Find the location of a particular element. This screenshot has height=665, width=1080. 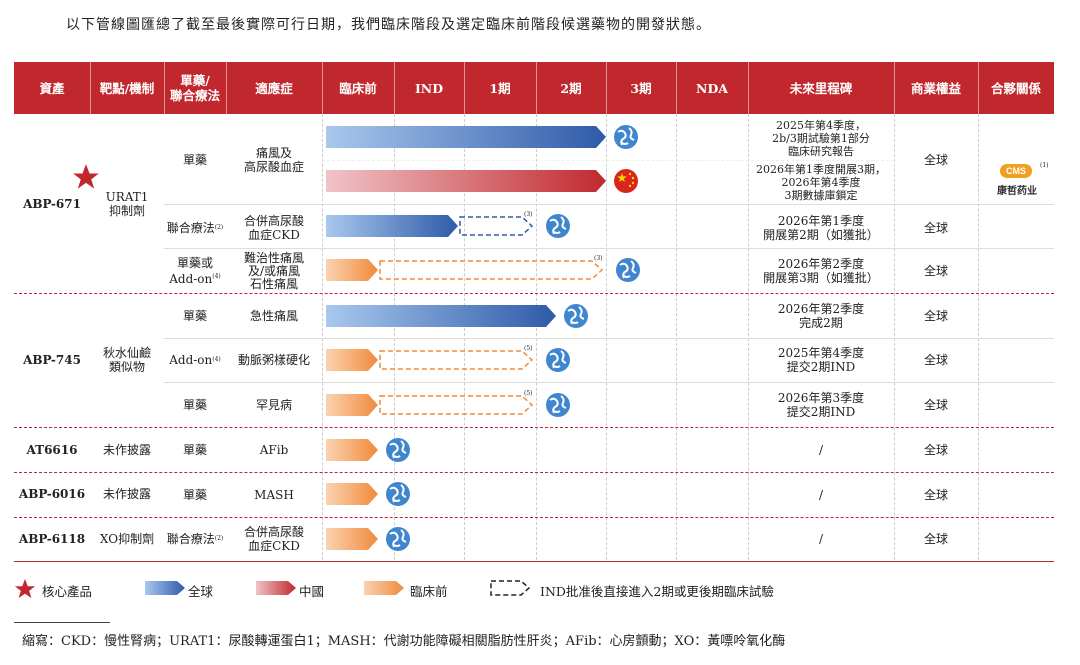

row0-milestone: 2025年第4季度， 2b/3期試驗第1部分 臨床研究報告 is located at coordinates (821, 138).